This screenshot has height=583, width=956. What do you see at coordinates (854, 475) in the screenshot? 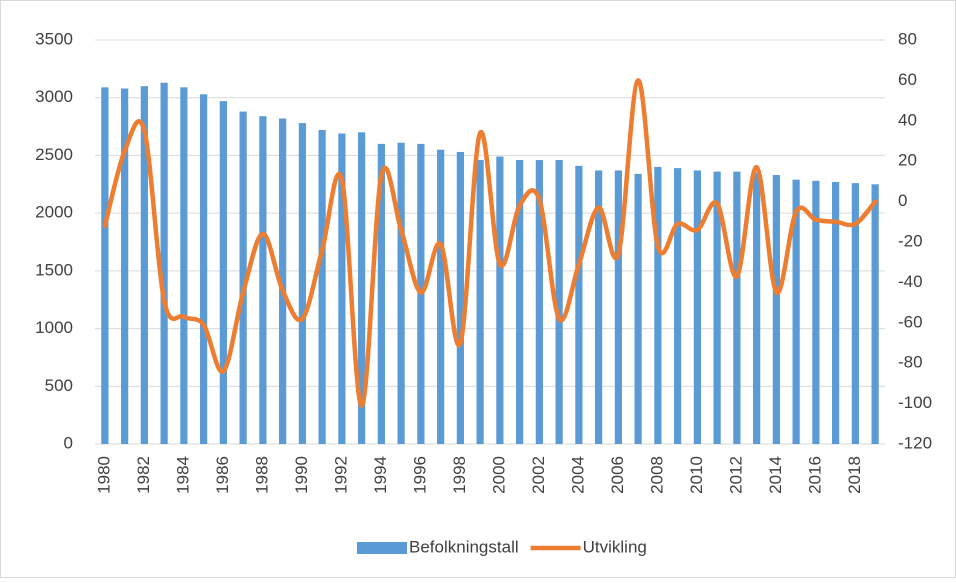
I see `x-tick-label: 2018` at bounding box center [854, 475].